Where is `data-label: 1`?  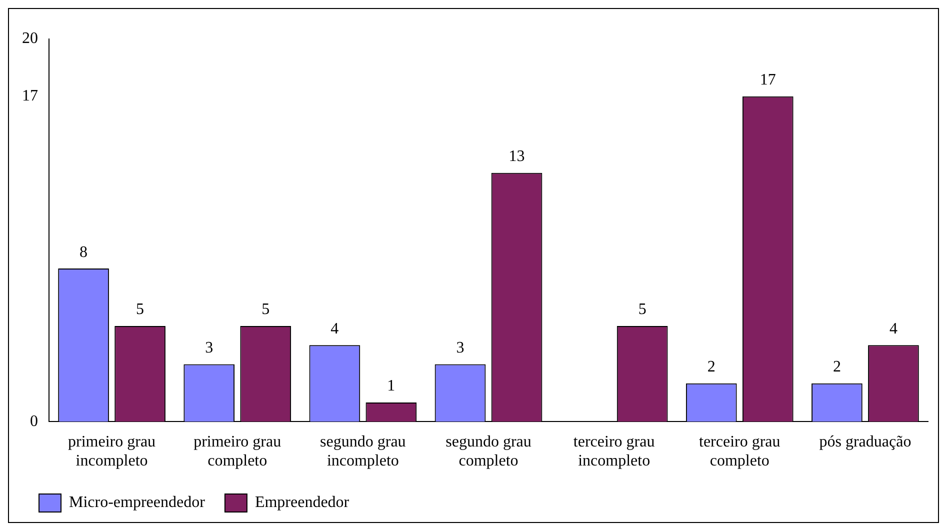 data-label: 1 is located at coordinates (391, 386).